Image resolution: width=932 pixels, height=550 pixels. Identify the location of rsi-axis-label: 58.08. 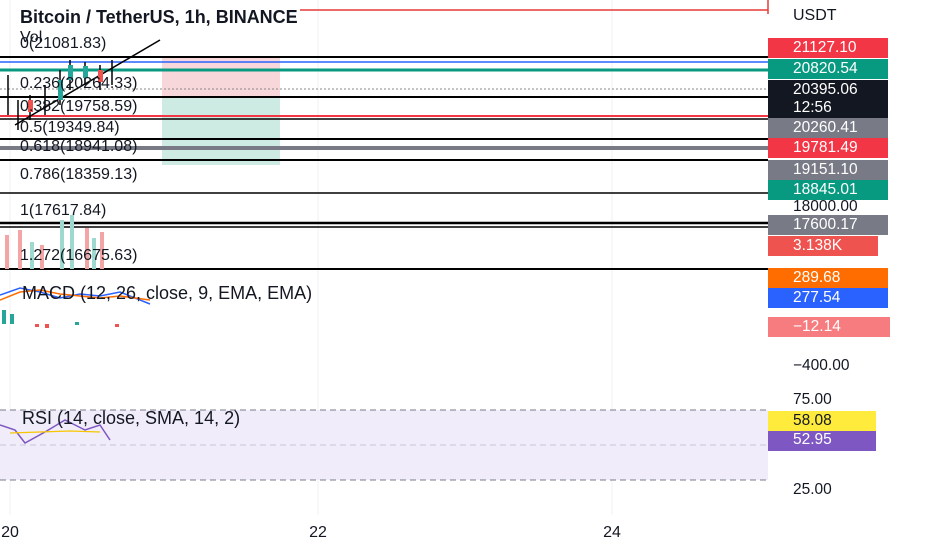
(812, 420).